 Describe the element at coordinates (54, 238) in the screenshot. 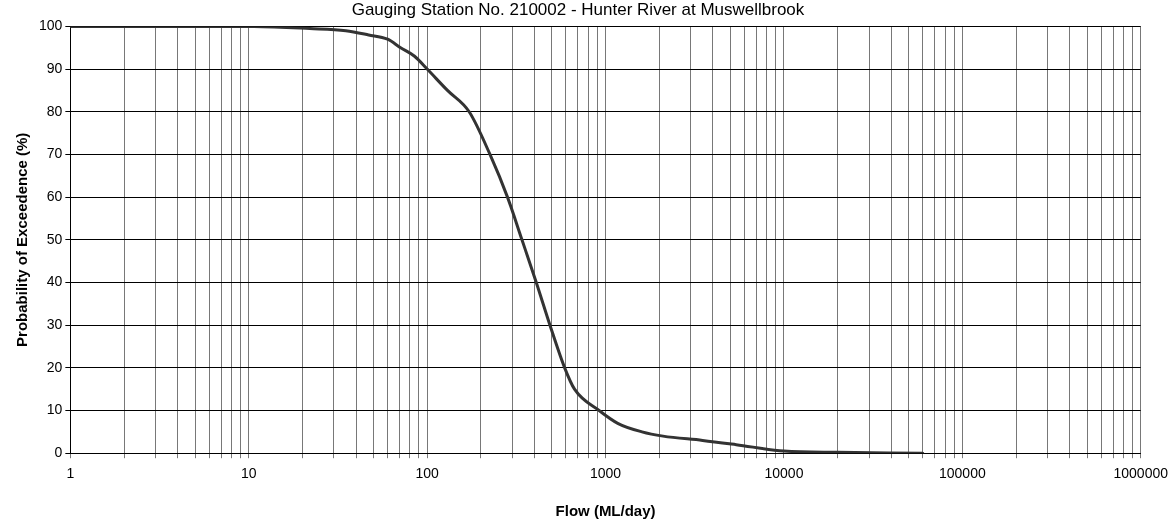

I see `y-tick-label: 50` at that location.